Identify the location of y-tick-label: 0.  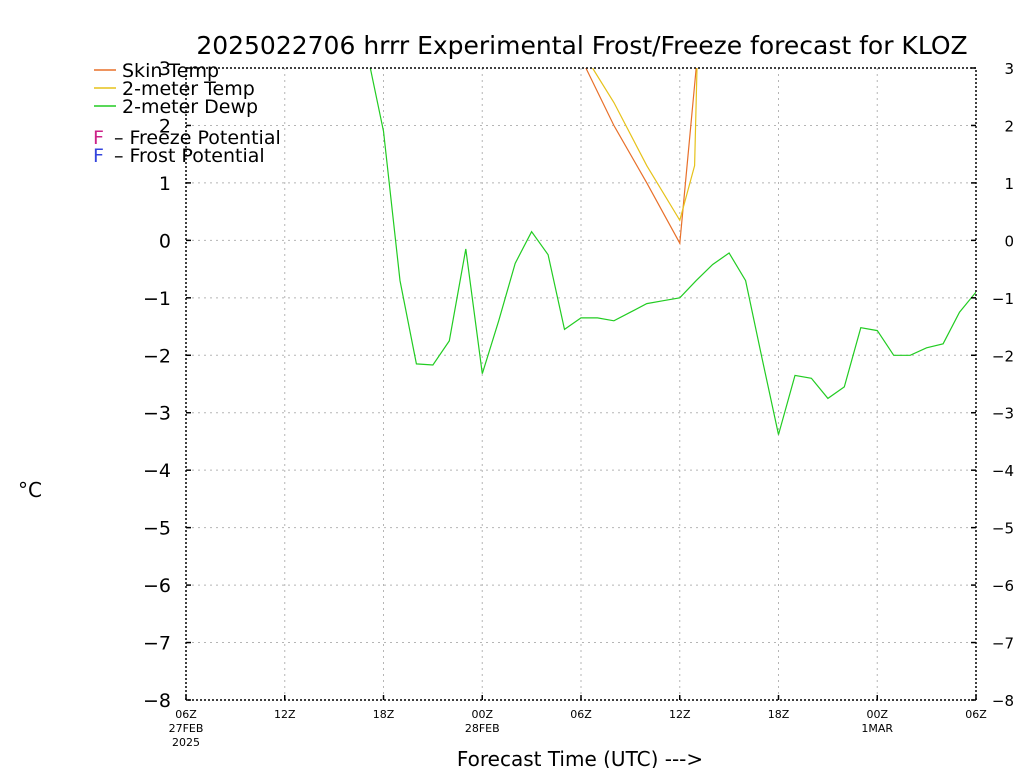
(165, 241).